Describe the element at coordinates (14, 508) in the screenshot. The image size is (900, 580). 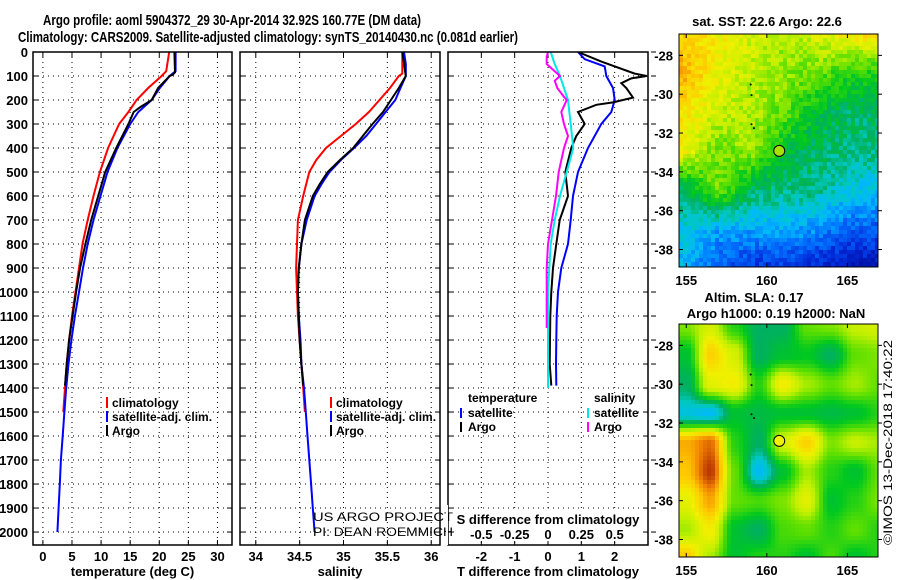
I see `depth-tick-label: 1900` at that location.